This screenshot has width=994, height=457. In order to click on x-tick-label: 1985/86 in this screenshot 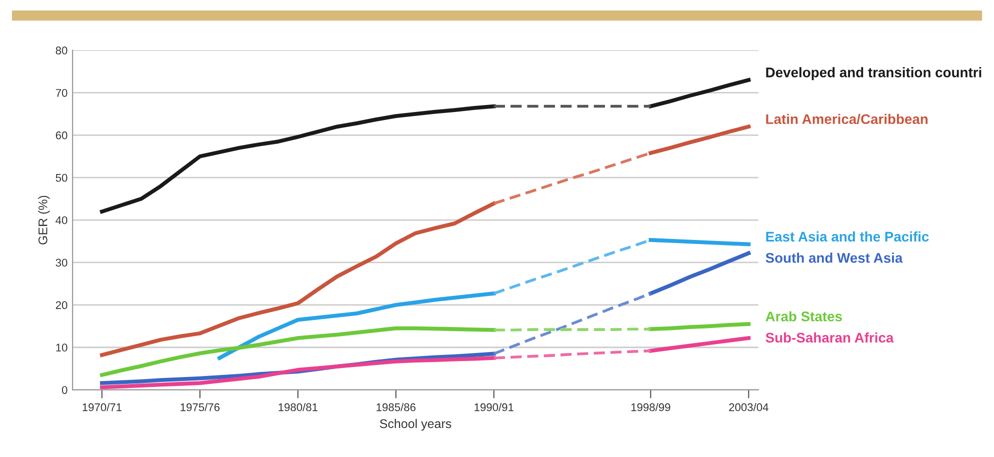, I will do `click(396, 407)`.